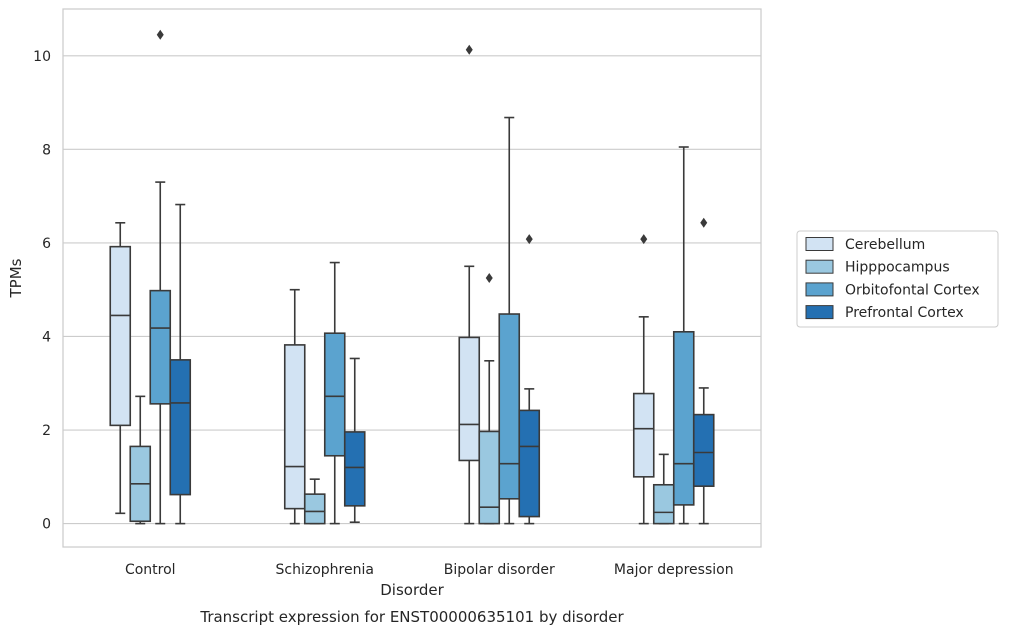 Image resolution: width=1009 pixels, height=634 pixels. What do you see at coordinates (46, 244) in the screenshot?
I see `y-tick-label: 6` at bounding box center [46, 244].